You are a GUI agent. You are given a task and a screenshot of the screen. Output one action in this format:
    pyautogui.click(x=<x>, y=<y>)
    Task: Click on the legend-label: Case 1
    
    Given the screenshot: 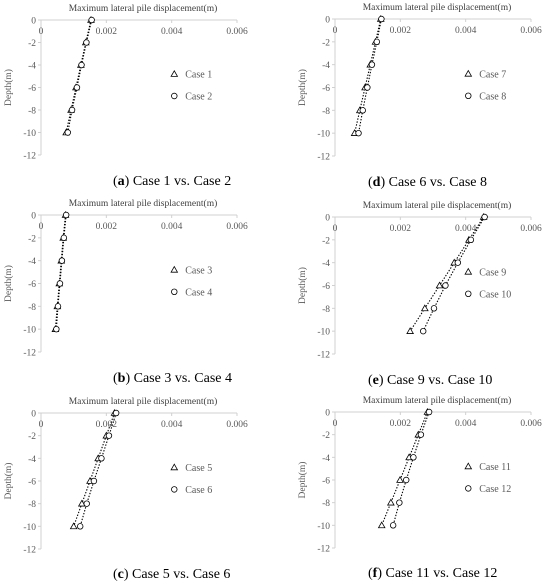 What is the action you would take?
    pyautogui.click(x=198, y=75)
    